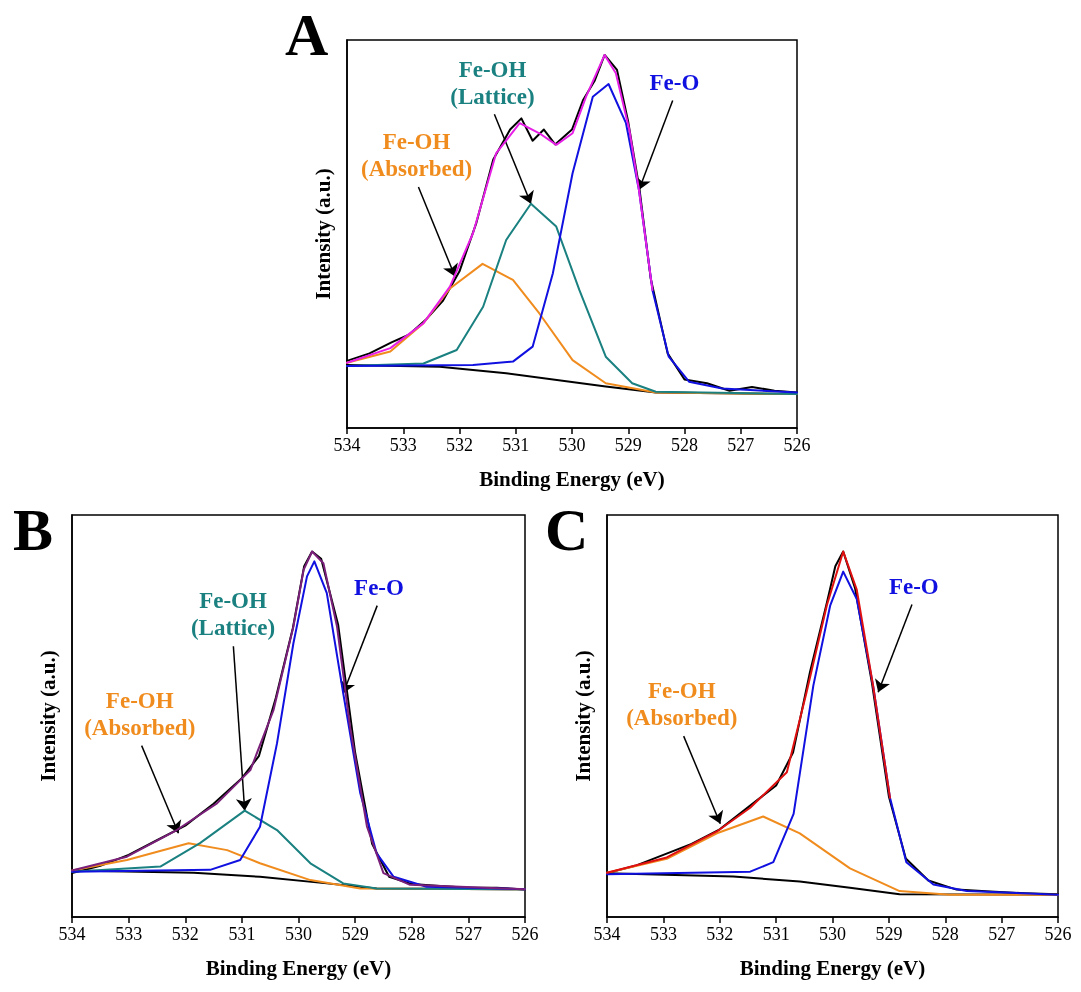  What do you see at coordinates (567, 530) in the screenshot?
I see `chart-title: C` at bounding box center [567, 530].